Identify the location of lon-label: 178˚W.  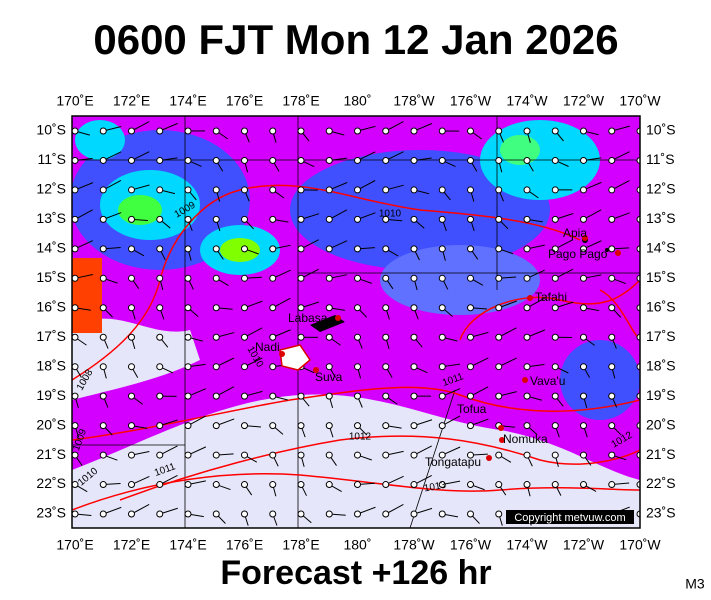
(414, 101).